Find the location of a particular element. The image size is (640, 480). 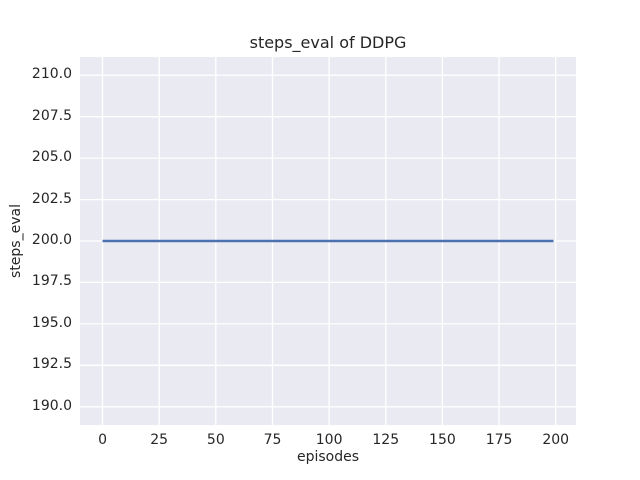

y-tick-label: 202.5 is located at coordinates (51, 198).